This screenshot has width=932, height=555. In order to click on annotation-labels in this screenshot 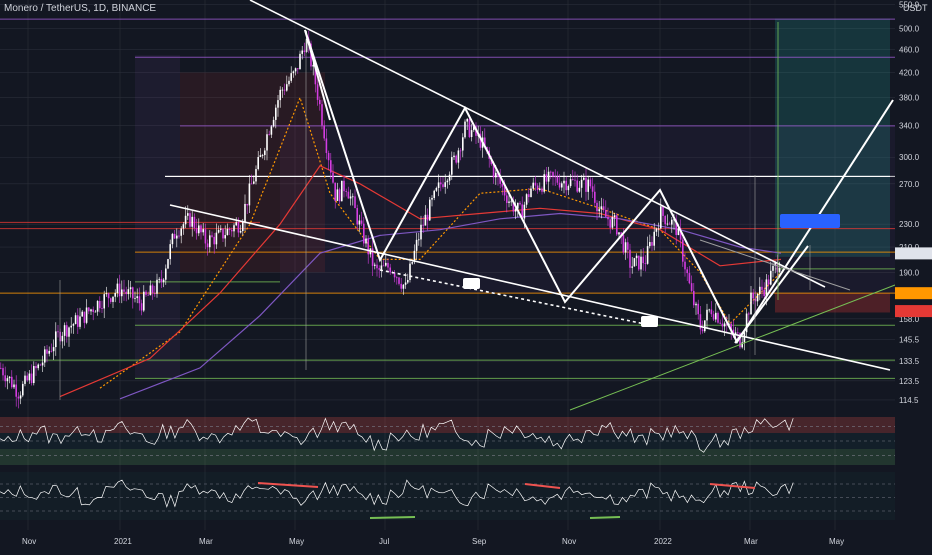, I will do `click(810, 220)`.